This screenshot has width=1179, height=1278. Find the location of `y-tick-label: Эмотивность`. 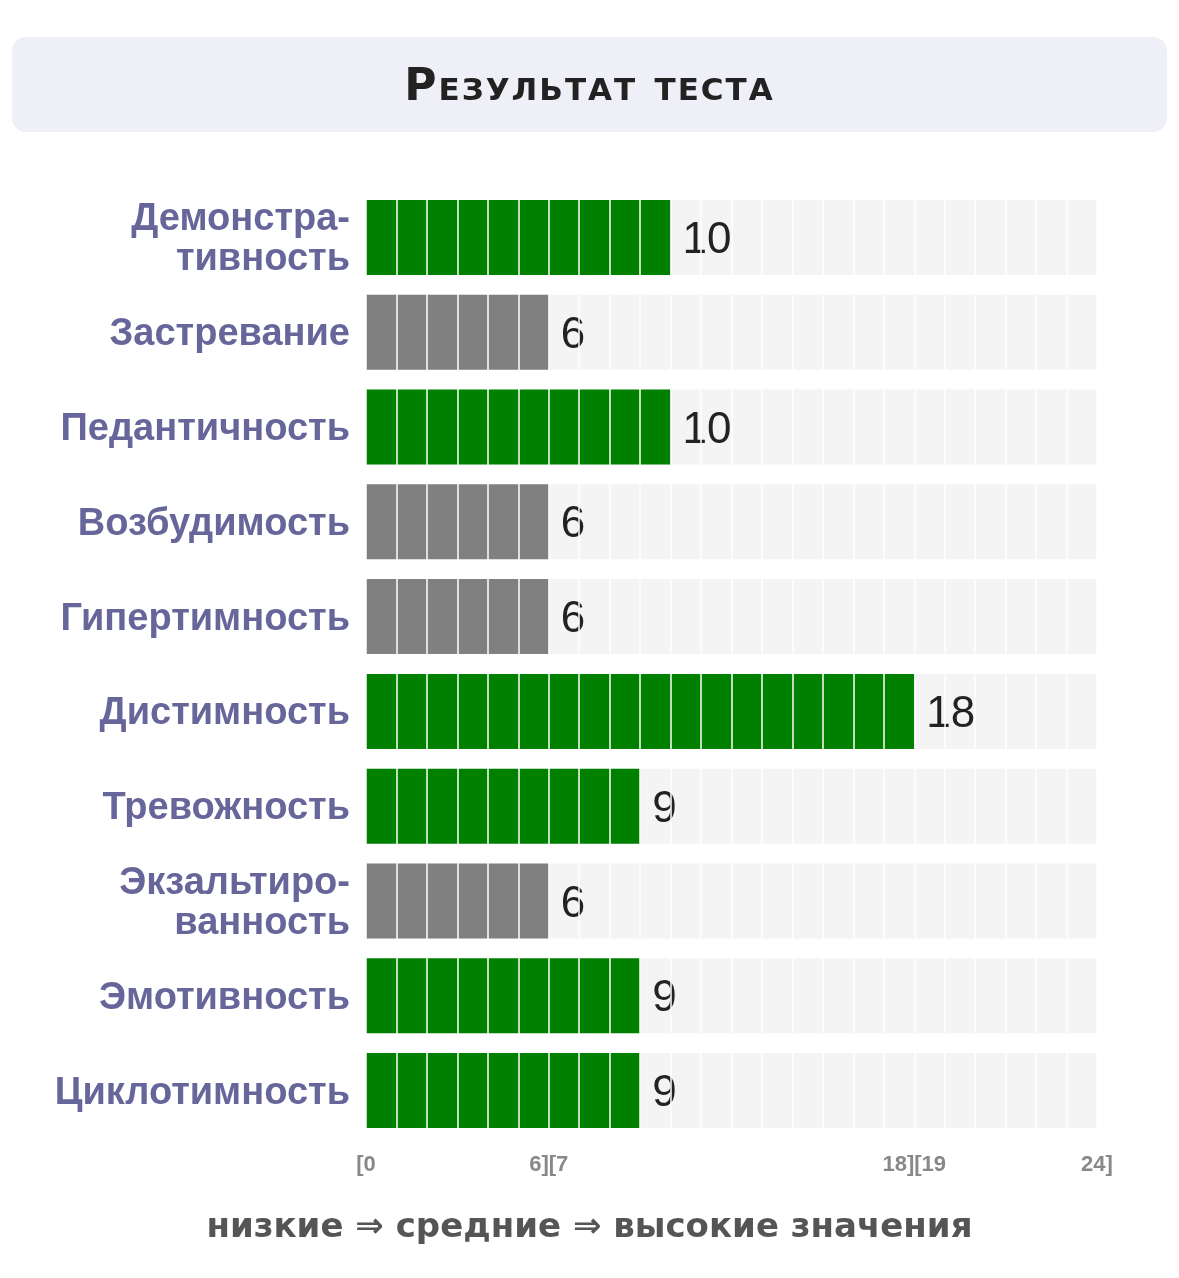

y-tick-label: Эмотивность is located at coordinates (224, 995).